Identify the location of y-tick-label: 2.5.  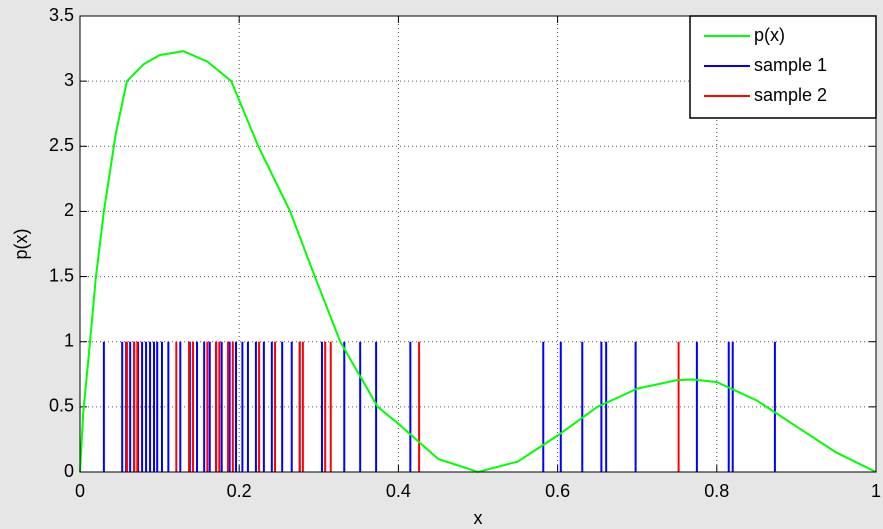
(61, 145).